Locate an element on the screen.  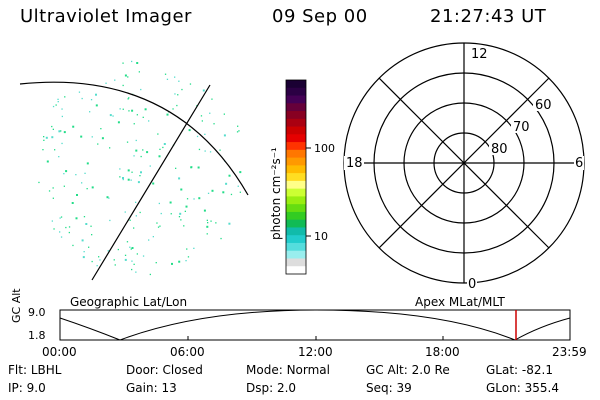
status-ip-value: 9.0 is located at coordinates (36, 388).